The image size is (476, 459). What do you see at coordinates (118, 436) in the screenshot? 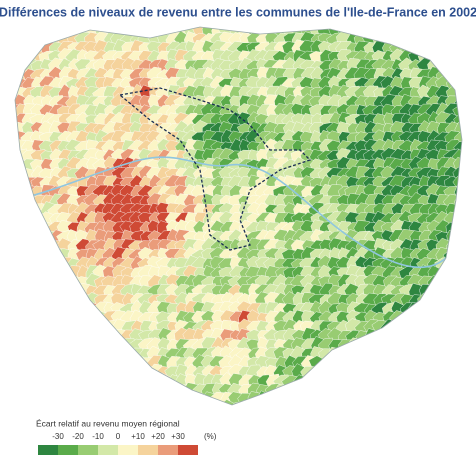
I see `legend-tick-label: 0` at bounding box center [118, 436].